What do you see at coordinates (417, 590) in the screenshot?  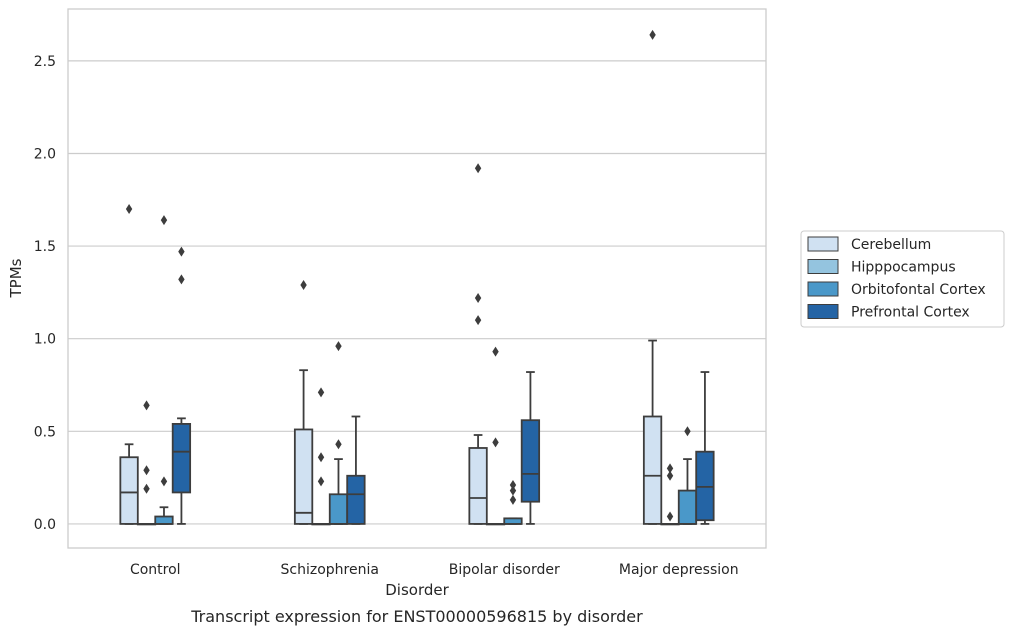 I see `x-axis-label: Disorder` at bounding box center [417, 590].